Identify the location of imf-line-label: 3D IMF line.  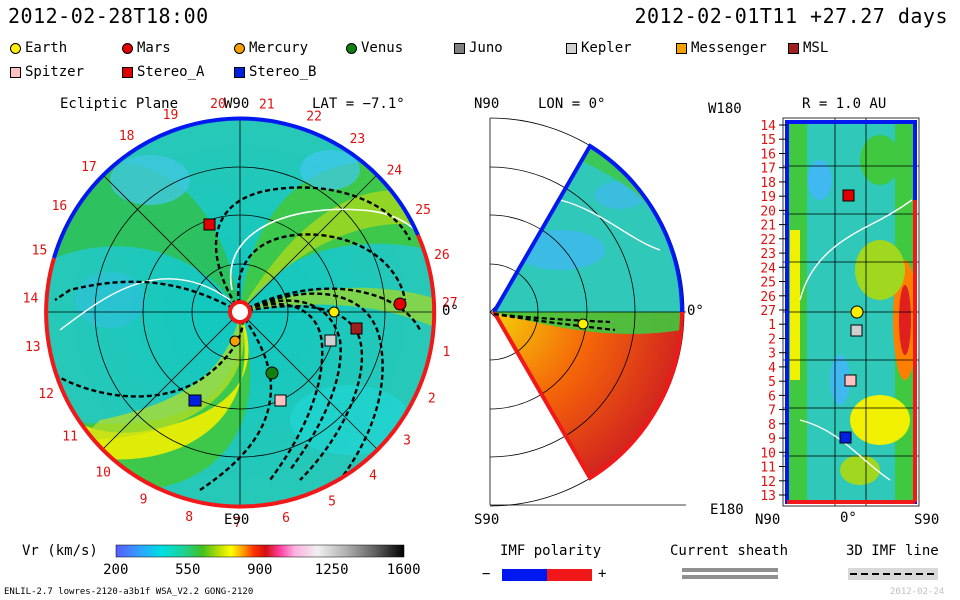
(892, 551).